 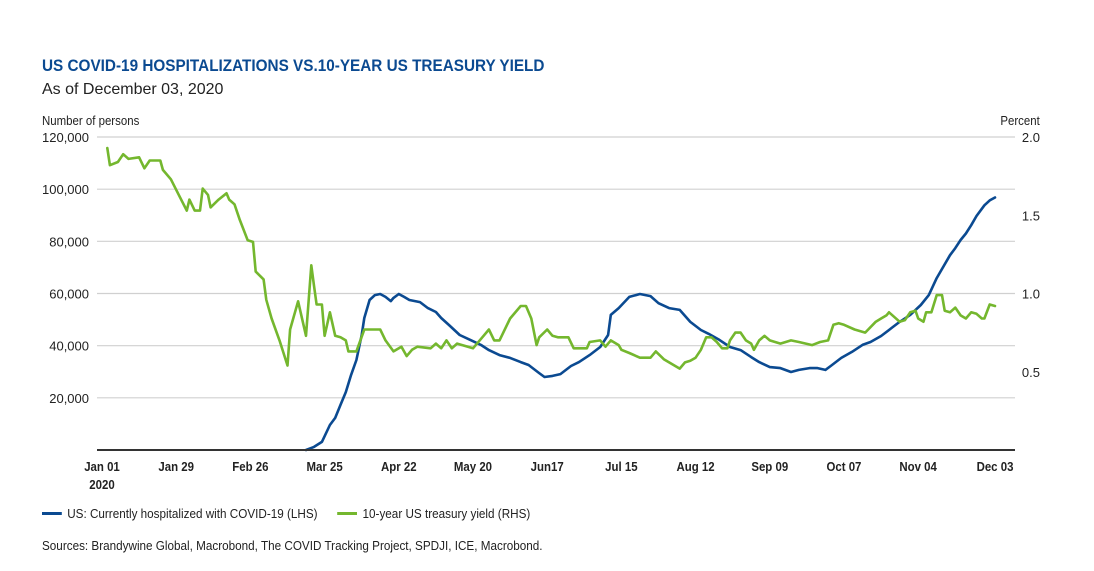 I want to click on legend-swatch-yield, so click(x=347, y=513).